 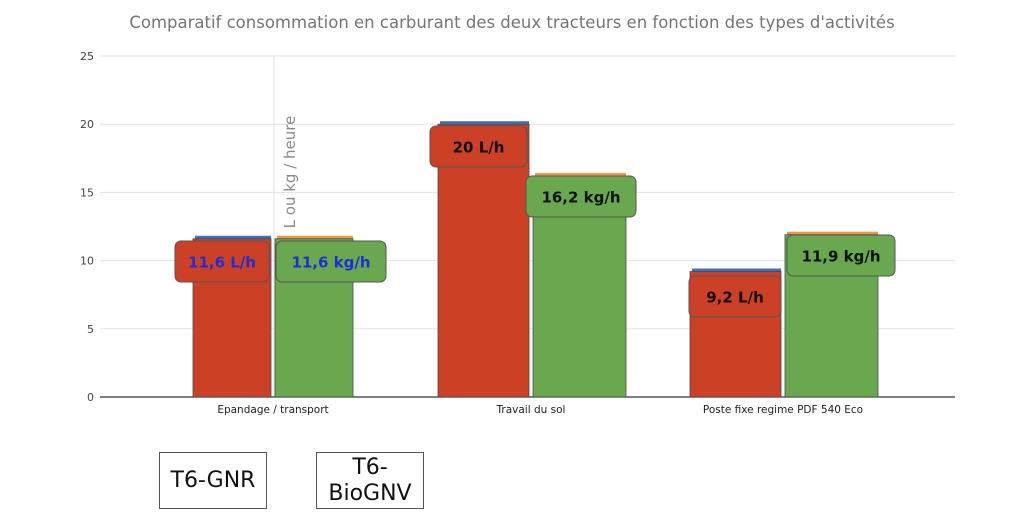 I want to click on legend-item-t6-biognv: T6-BioGNV, so click(x=370, y=480).